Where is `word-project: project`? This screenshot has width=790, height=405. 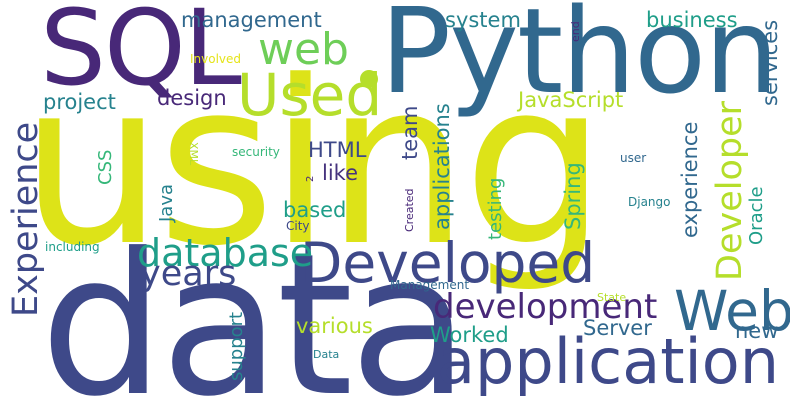 word-project: project is located at coordinates (79, 102).